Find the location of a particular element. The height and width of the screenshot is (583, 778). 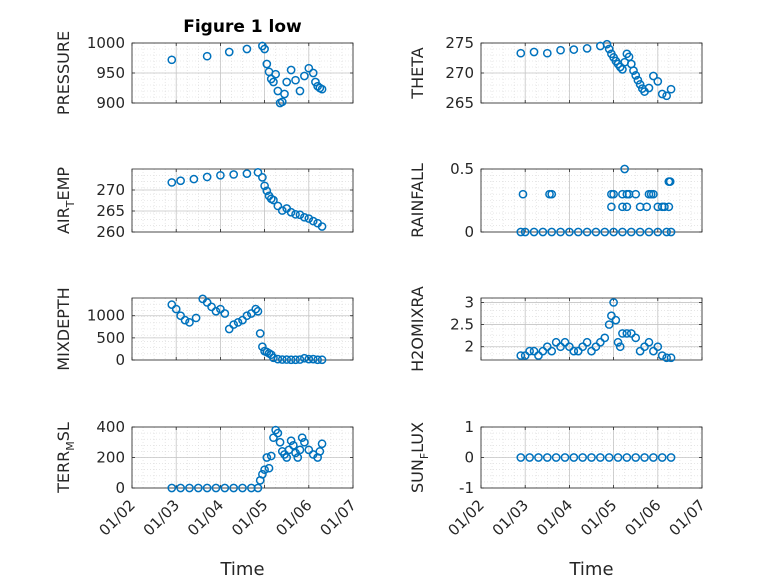

y-tick-label: 265 is located at coordinates (110, 211).